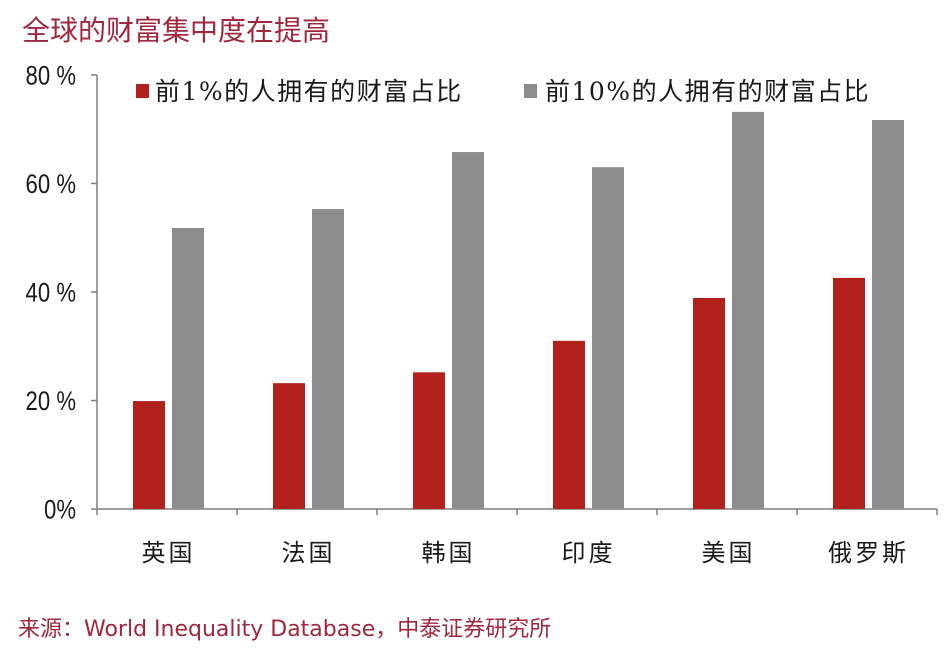 The width and height of the screenshot is (952, 650). What do you see at coordinates (849, 393) in the screenshot?
I see `bar-s1-c6` at bounding box center [849, 393].